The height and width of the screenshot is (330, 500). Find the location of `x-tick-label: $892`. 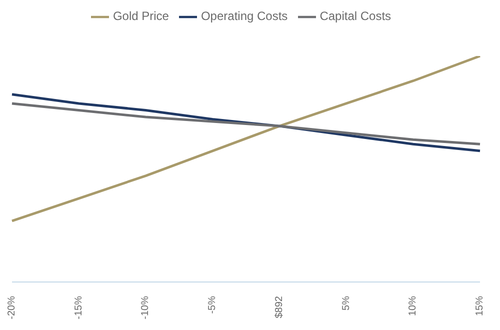

x-tick-label: $892 is located at coordinates (279, 307).